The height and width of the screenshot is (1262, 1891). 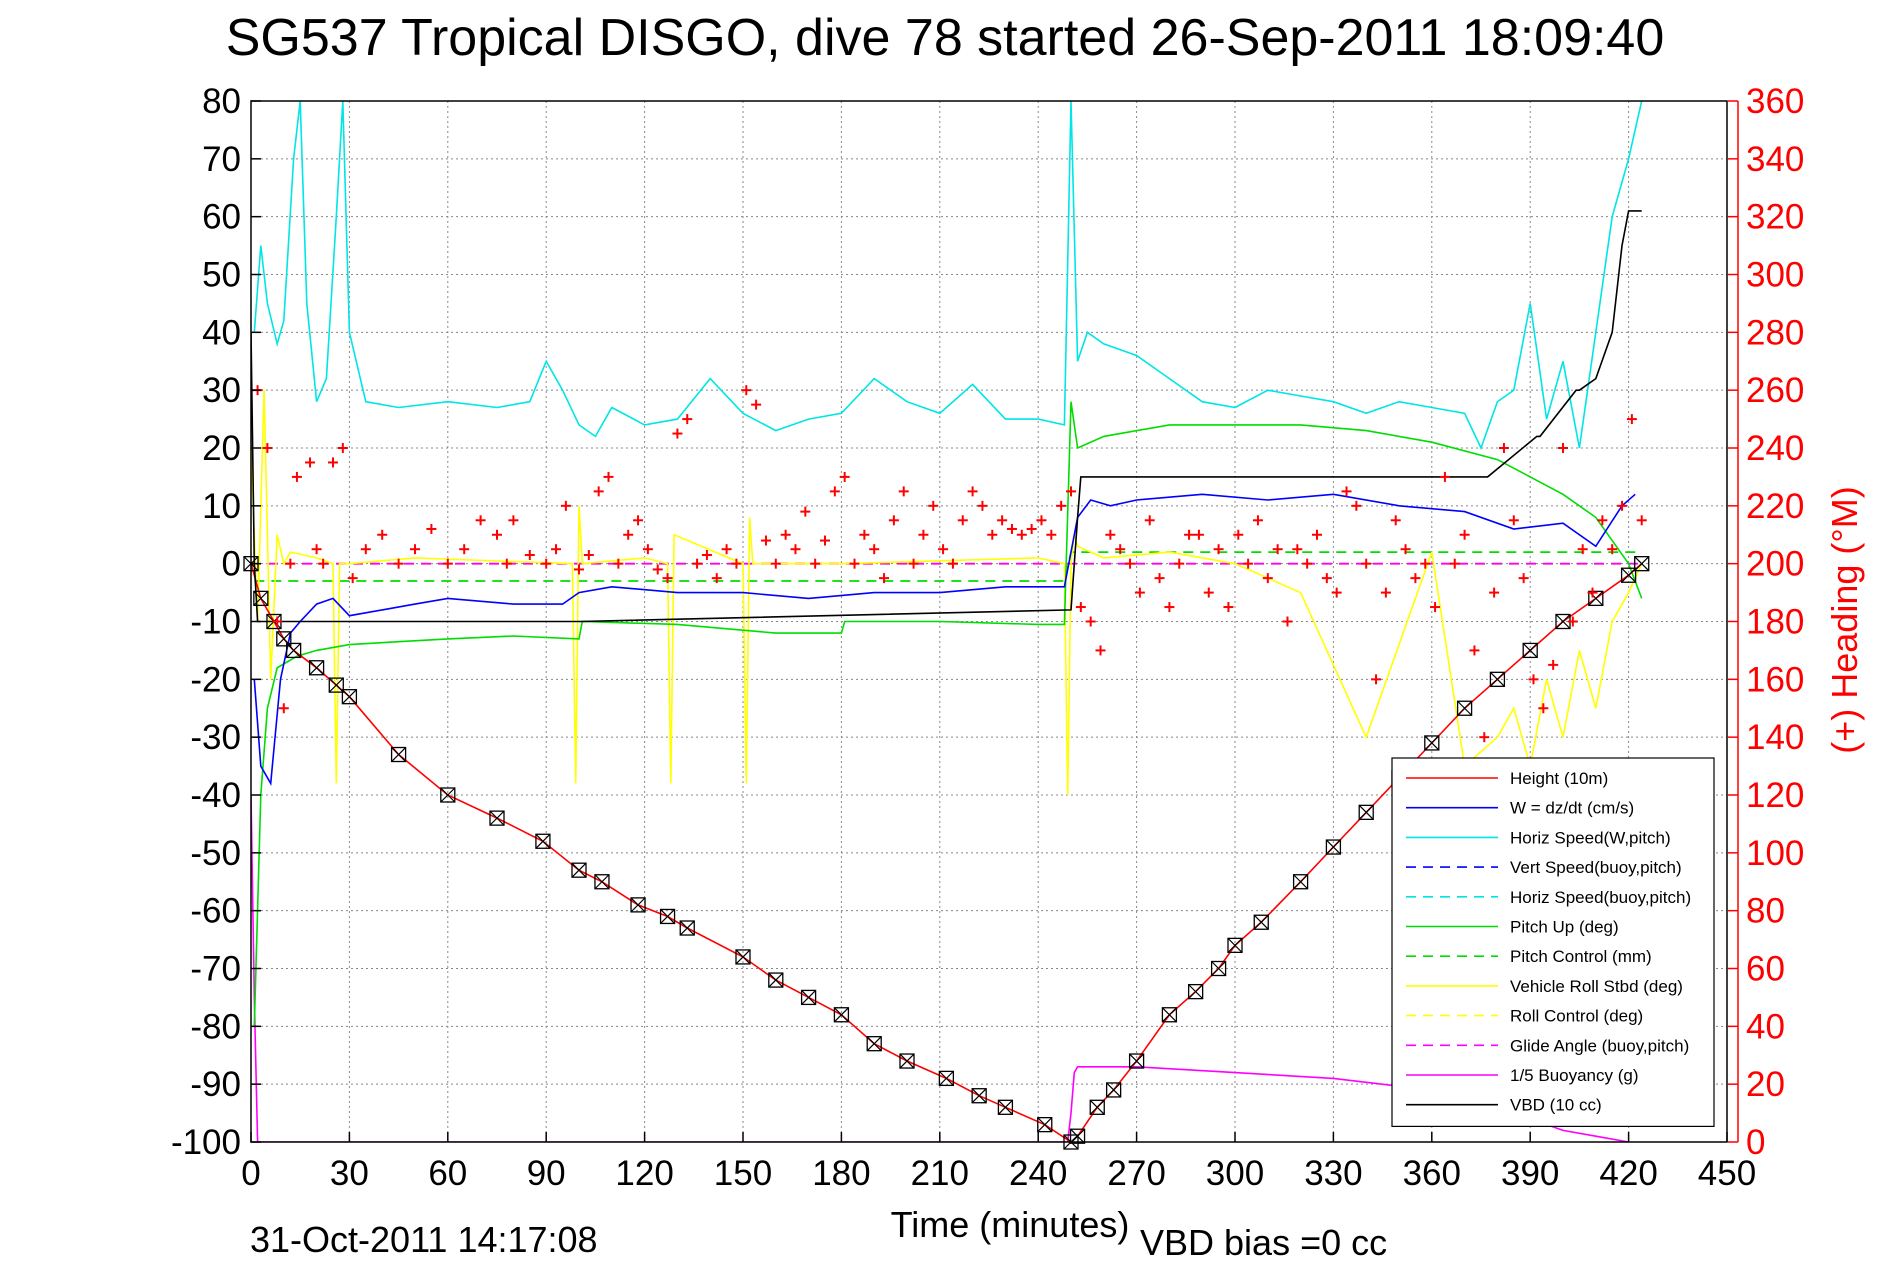 I want to click on y2-axis-label: (+) Heading (°M), so click(x=1844, y=619).